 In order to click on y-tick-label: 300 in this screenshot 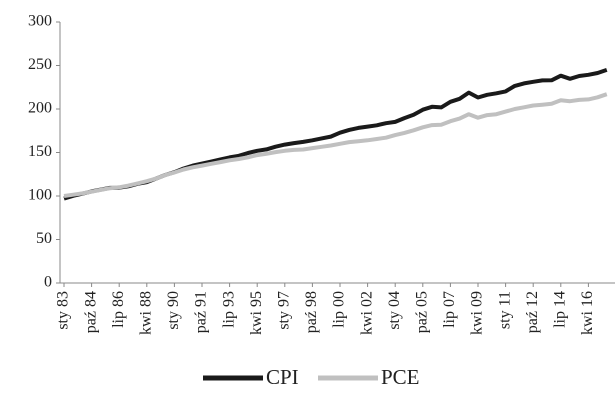, I will do `click(40, 21)`.